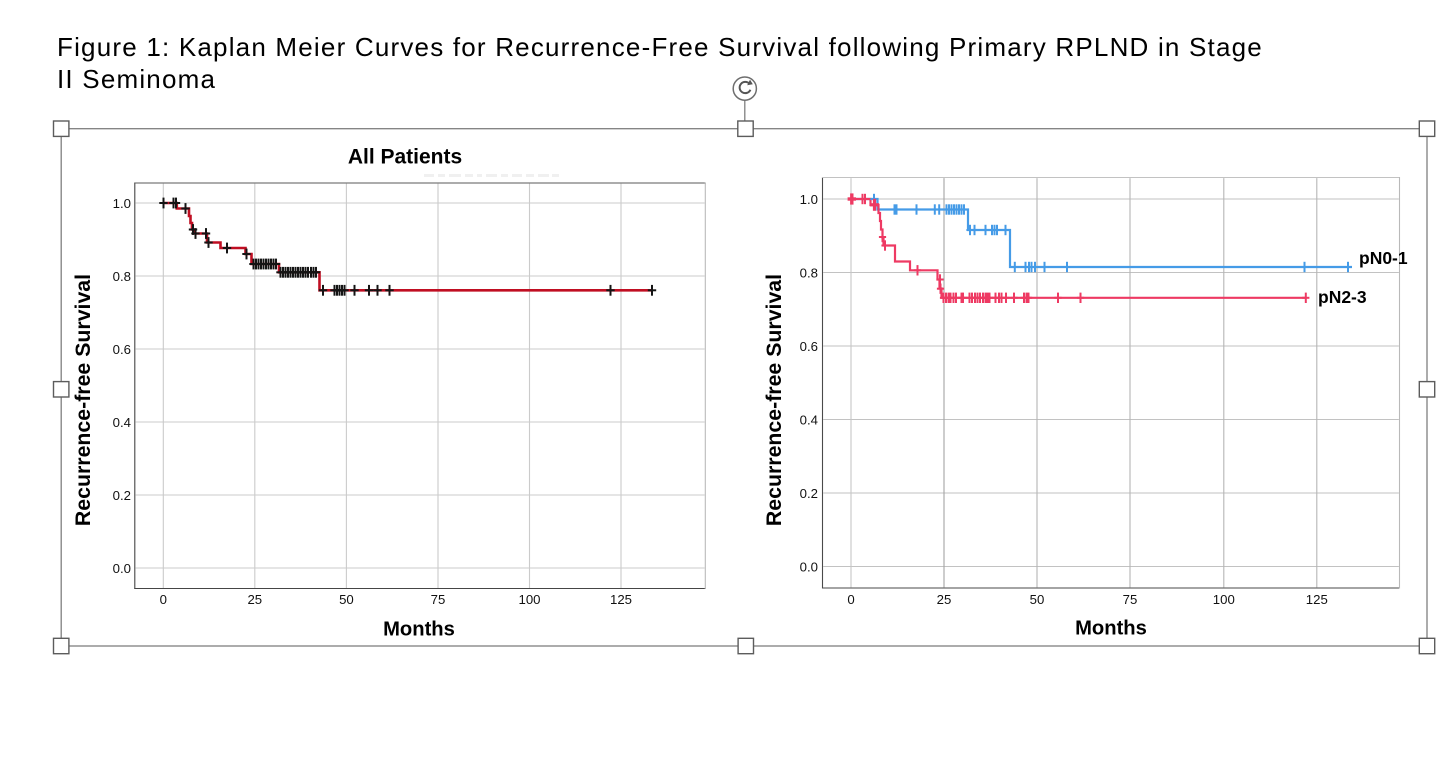  I want to click on svg-text: pN0-1, so click(1383, 258).